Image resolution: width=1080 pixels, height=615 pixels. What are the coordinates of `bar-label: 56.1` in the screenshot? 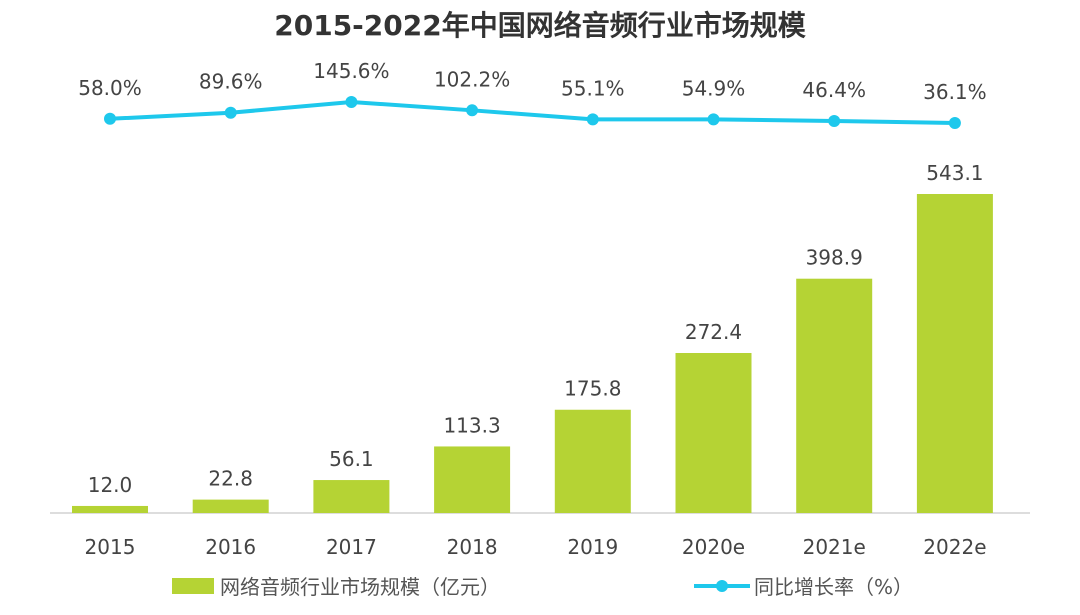 It's located at (351, 459).